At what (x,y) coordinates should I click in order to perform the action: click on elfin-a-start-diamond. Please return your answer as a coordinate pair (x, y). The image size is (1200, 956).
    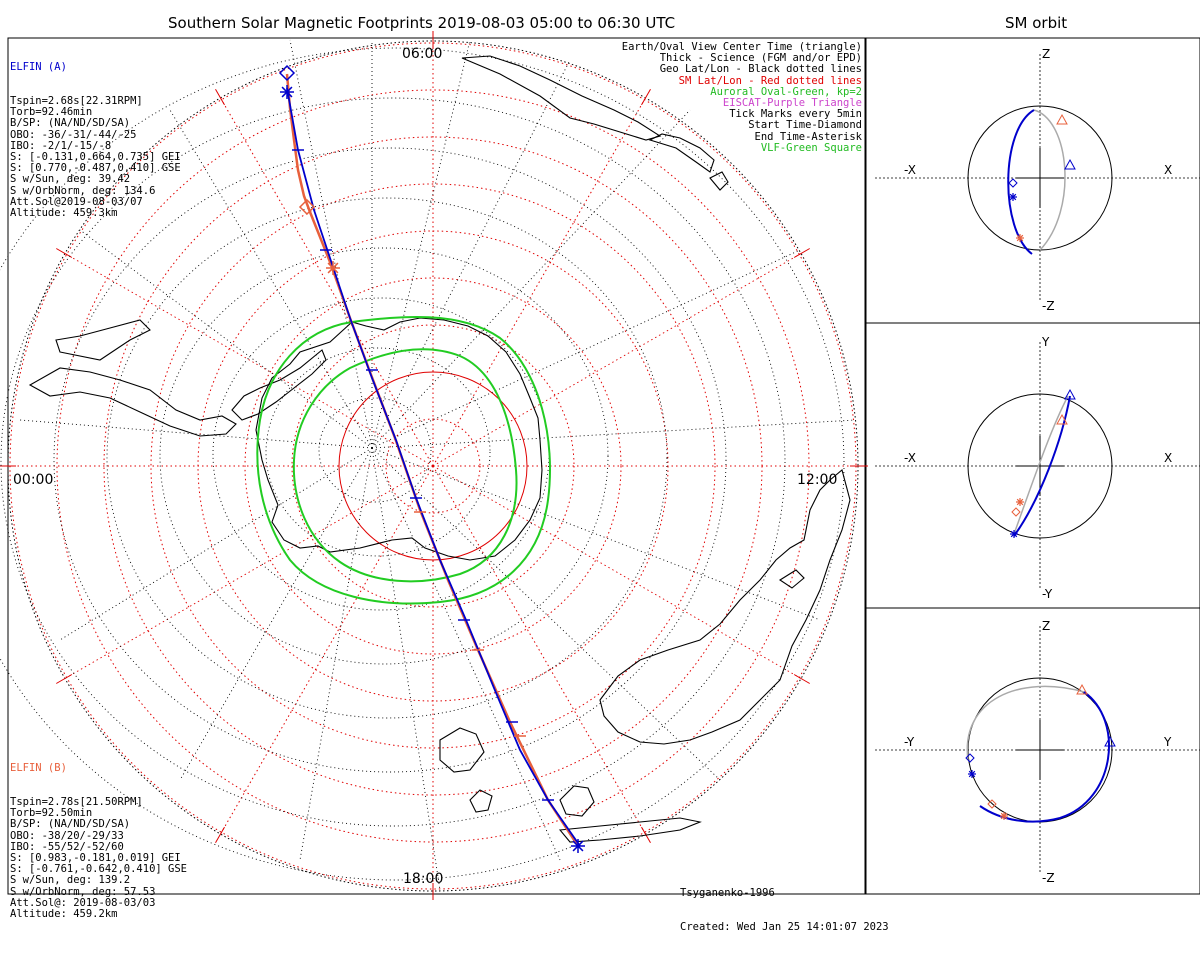
    Looking at the image, I should click on (287, 73).